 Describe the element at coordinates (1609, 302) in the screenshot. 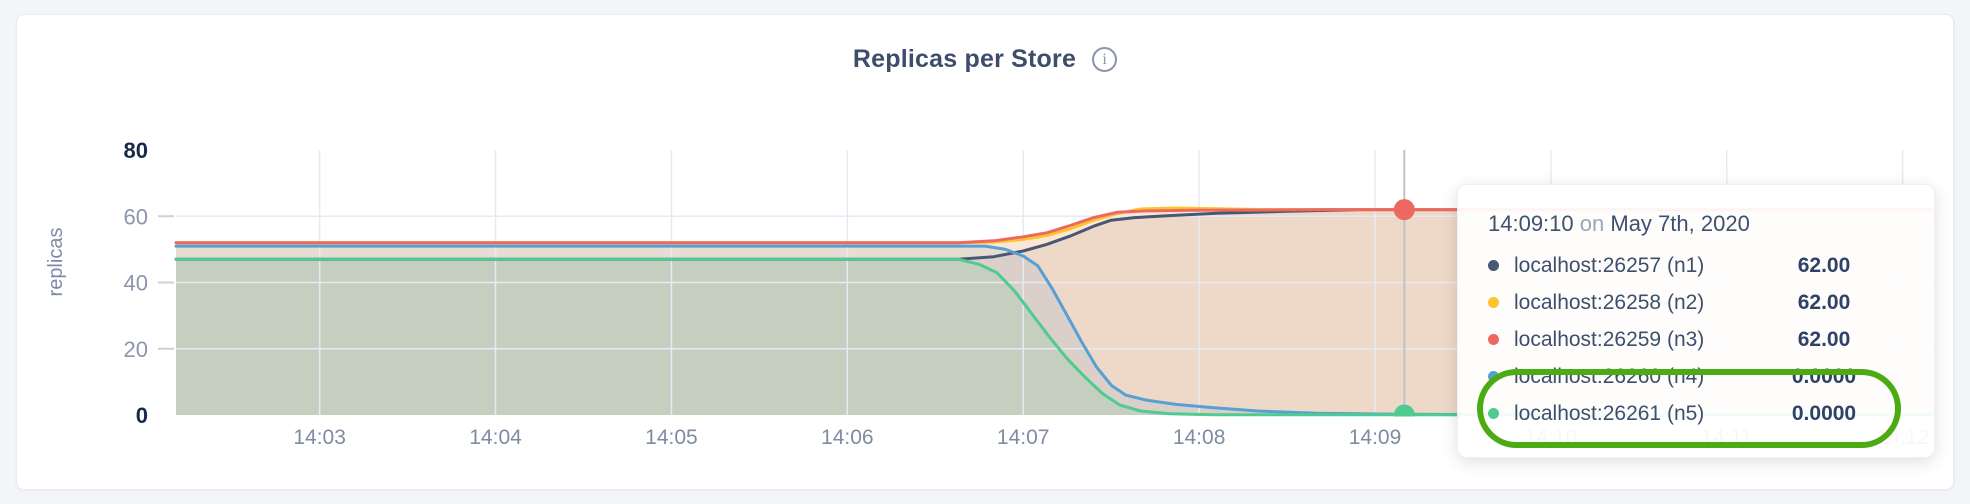

I see `series-name: localhost:26258 (n2)` at that location.